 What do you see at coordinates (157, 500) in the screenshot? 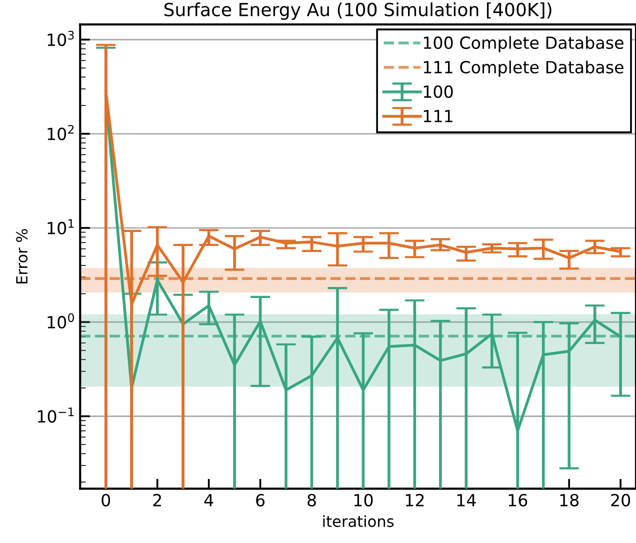
I see `x-tick-label: 2` at bounding box center [157, 500].